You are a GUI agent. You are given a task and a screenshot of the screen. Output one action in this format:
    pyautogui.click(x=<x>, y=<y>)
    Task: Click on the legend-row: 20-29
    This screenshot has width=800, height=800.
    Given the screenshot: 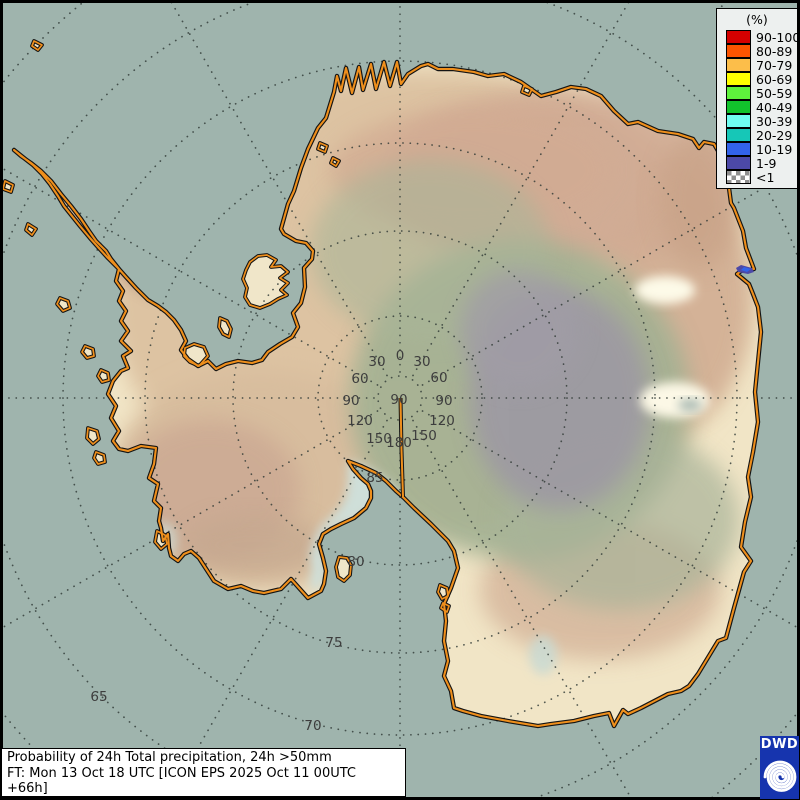 What is the action you would take?
    pyautogui.click(x=761, y=135)
    